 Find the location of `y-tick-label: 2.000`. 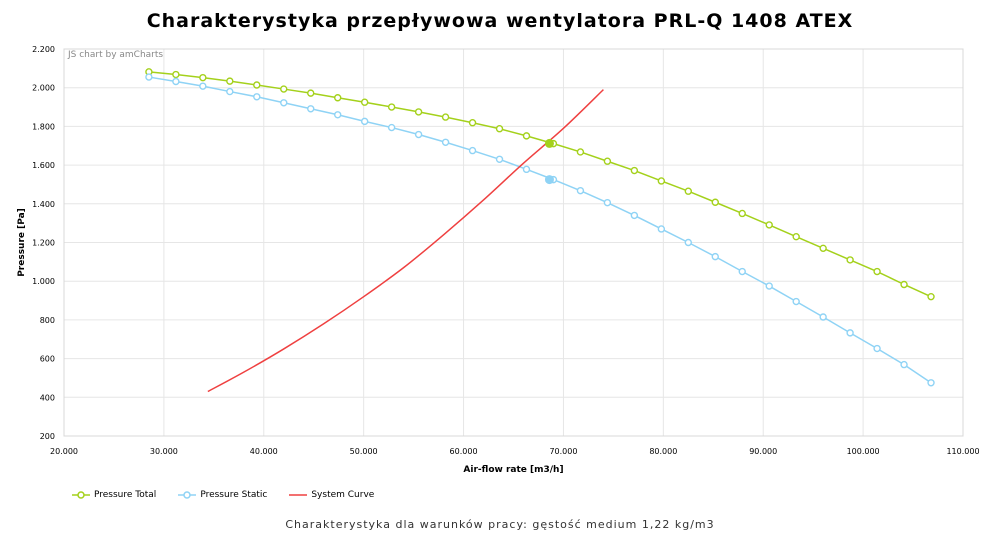

y-tick-label: 2.000 is located at coordinates (43, 88).